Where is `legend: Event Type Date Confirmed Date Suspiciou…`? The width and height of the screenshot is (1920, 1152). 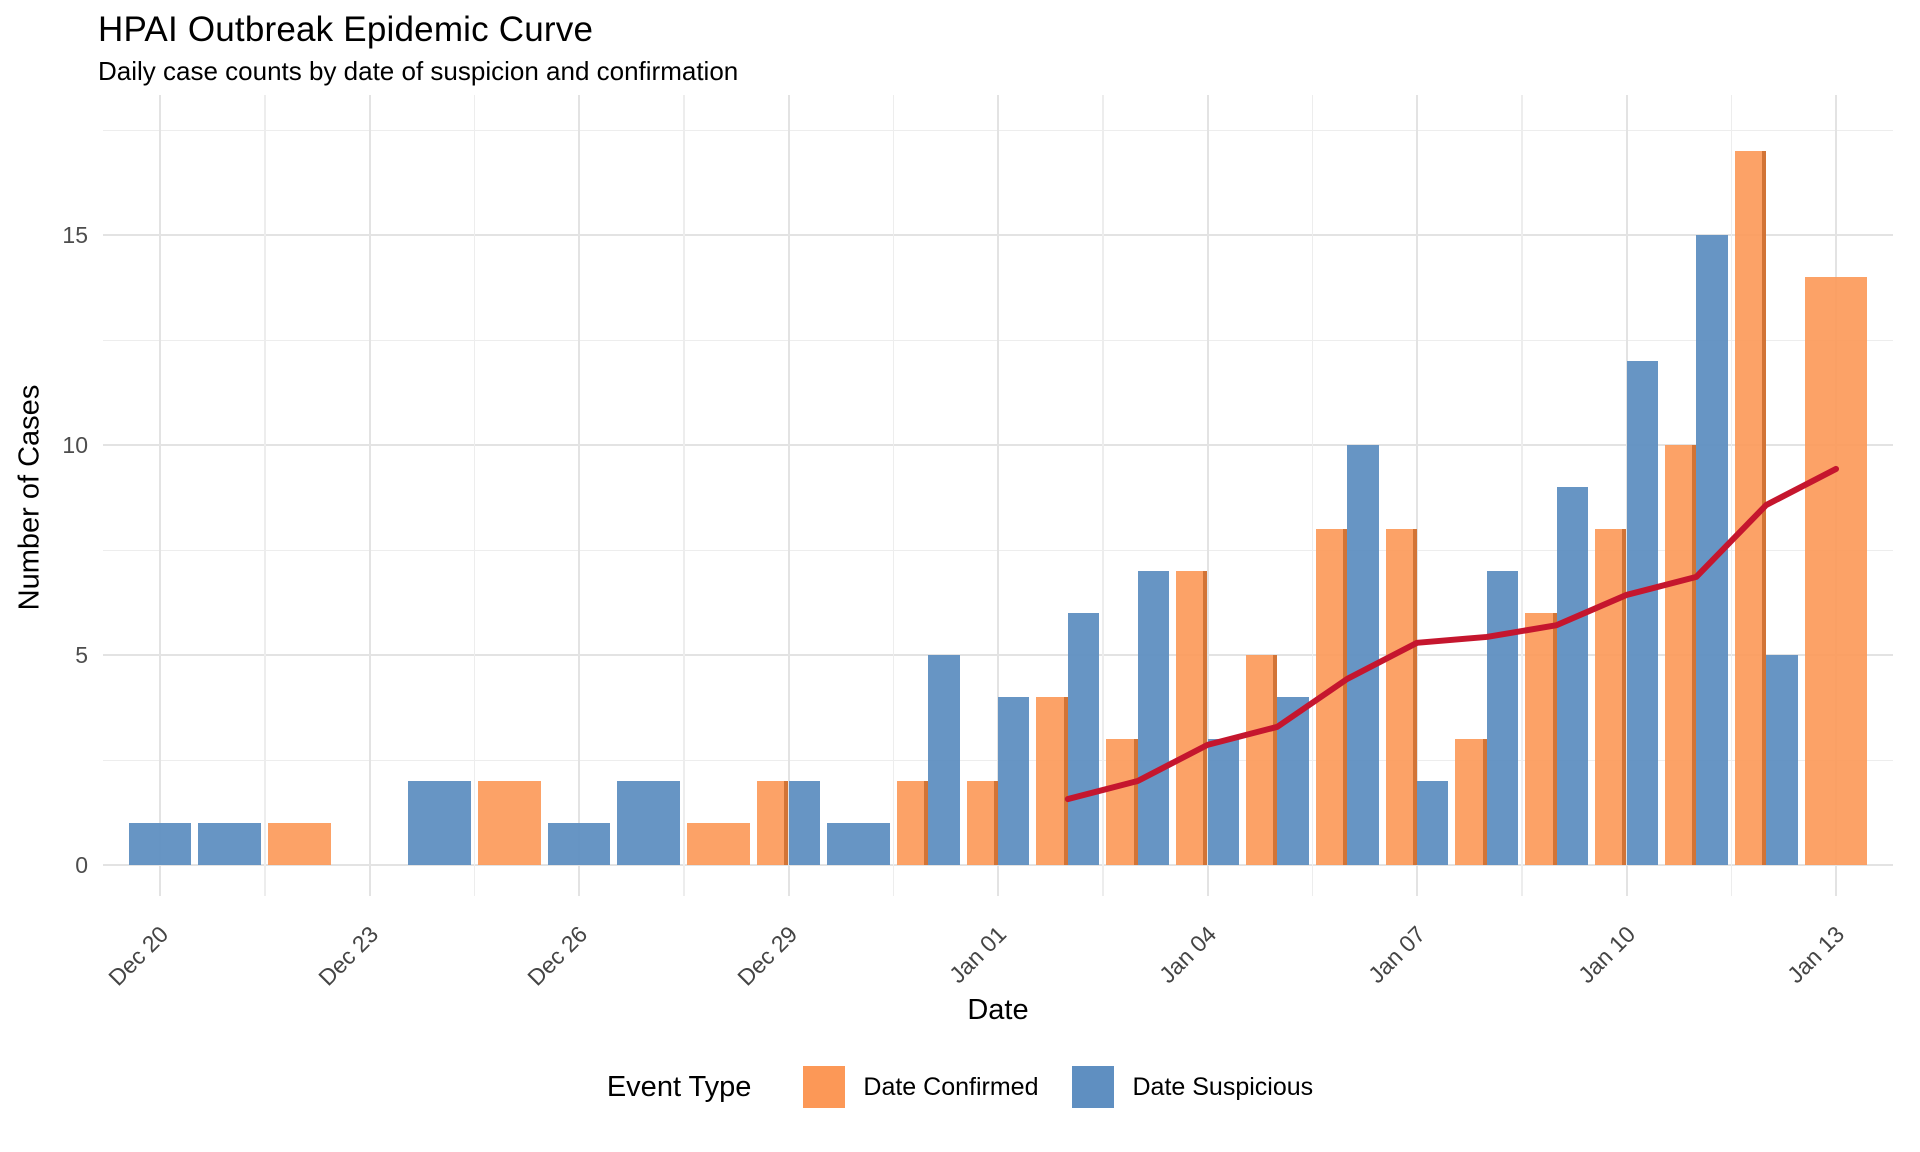
legend: Event Type Date Confirmed Date Suspiciou… is located at coordinates (960, 1087).